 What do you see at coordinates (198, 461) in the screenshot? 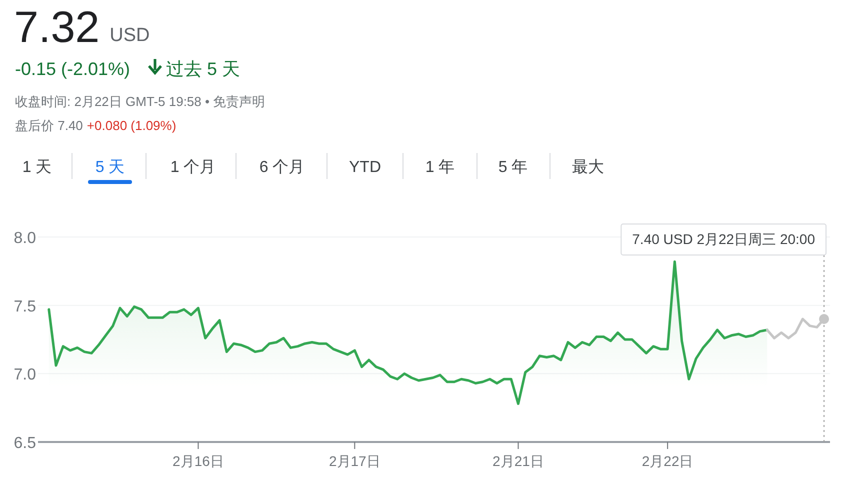
I see `x-tick-label: 2月16日` at bounding box center [198, 461].